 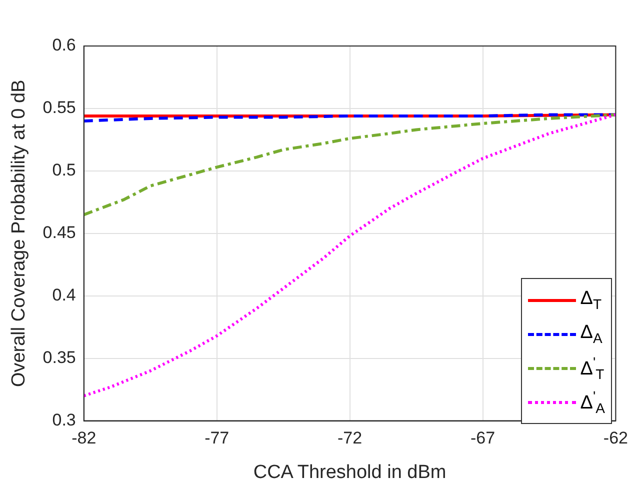 What do you see at coordinates (84, 438) in the screenshot?
I see `x-tick-label: -82` at bounding box center [84, 438].